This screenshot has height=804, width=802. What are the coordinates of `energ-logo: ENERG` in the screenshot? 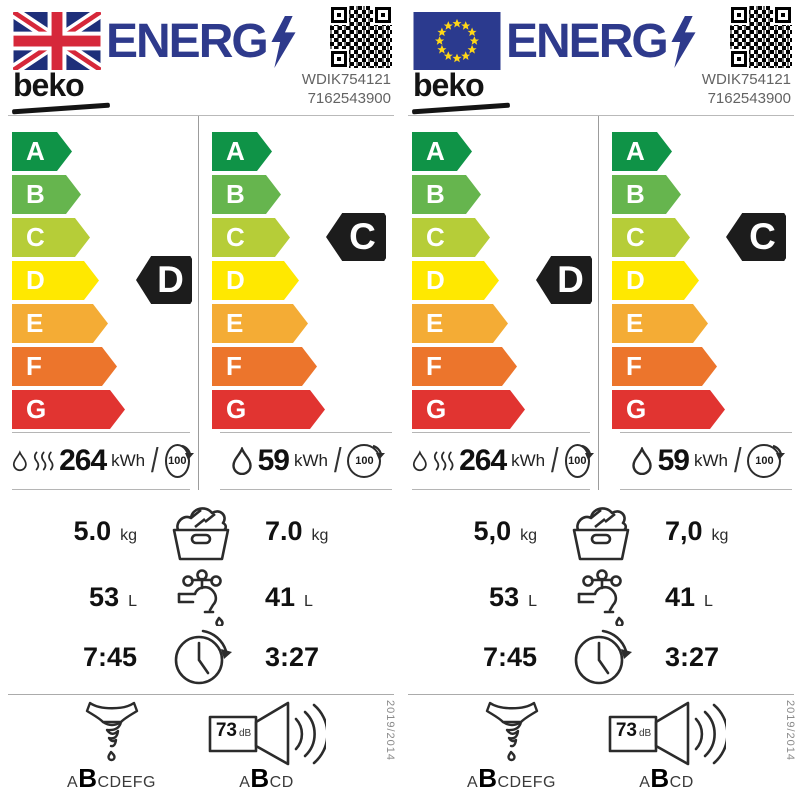 It's located at (601, 41).